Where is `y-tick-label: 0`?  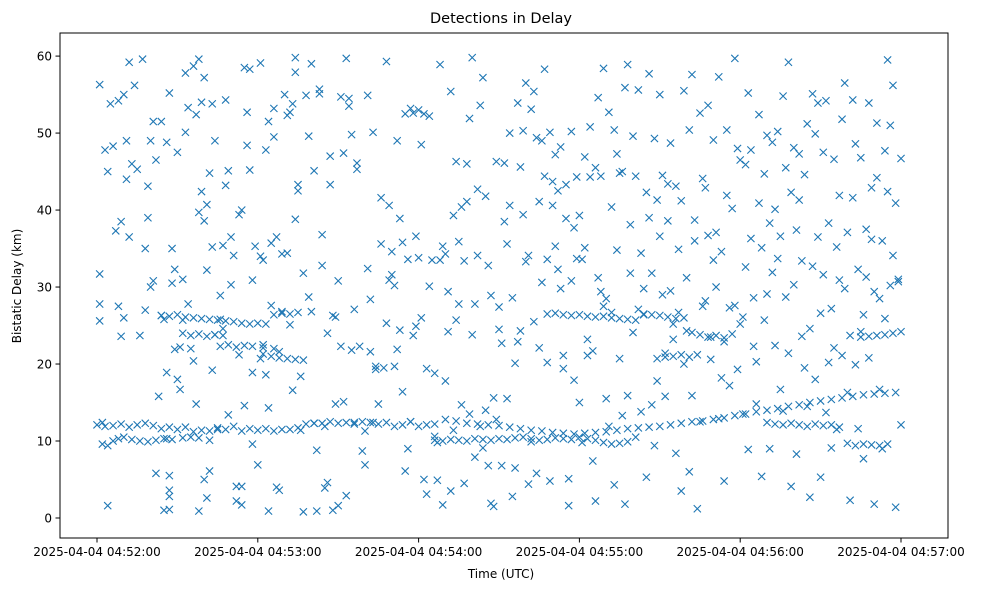
y-tick-label: 0 is located at coordinates (48, 518).